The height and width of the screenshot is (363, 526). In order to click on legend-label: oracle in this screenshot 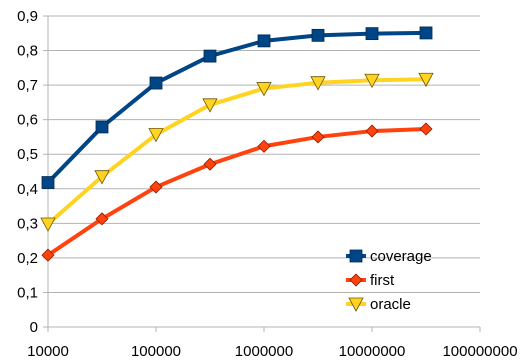, I will do `click(390, 304)`.